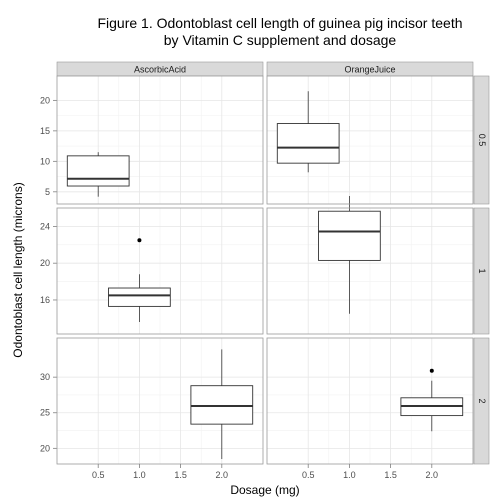 Image resolution: width=504 pixels, height=504 pixels. I want to click on facet-strip-label: 2, so click(482, 400).